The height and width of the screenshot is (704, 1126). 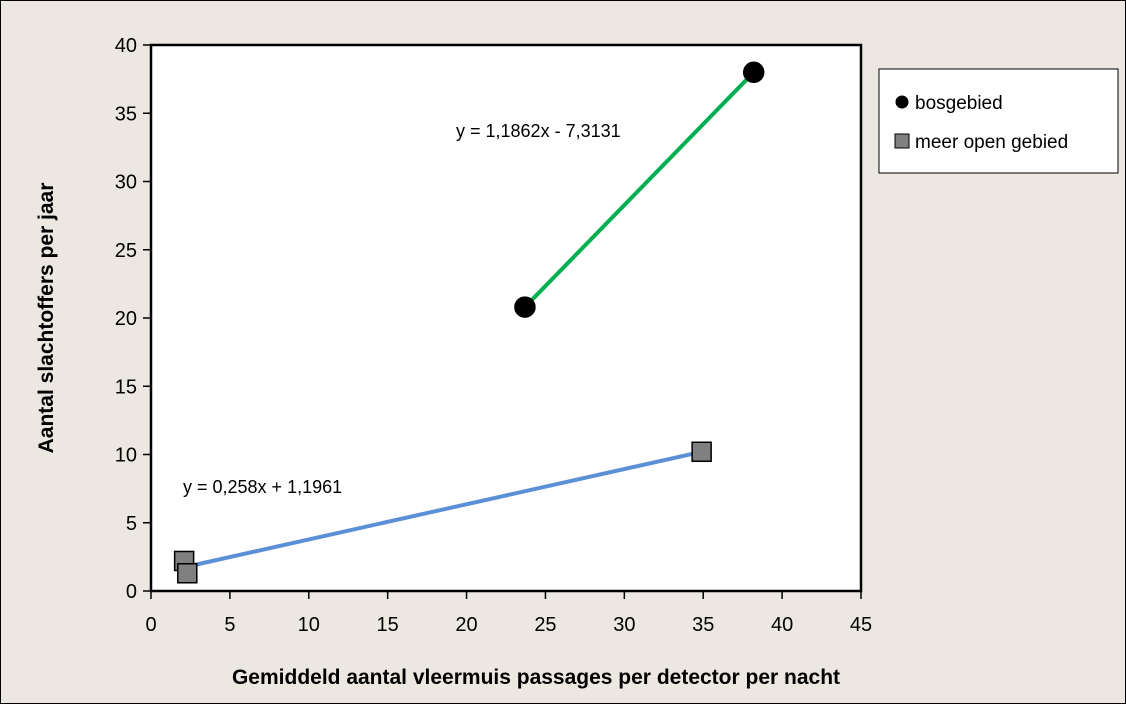 What do you see at coordinates (782, 625) in the screenshot?
I see `x-tick-label: 40` at bounding box center [782, 625].